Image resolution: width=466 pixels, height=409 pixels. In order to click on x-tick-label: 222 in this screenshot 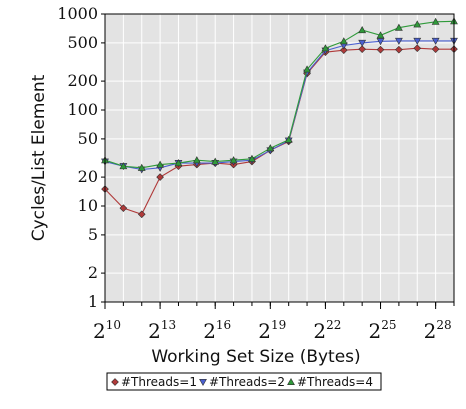, I will do `click(327, 330)`.